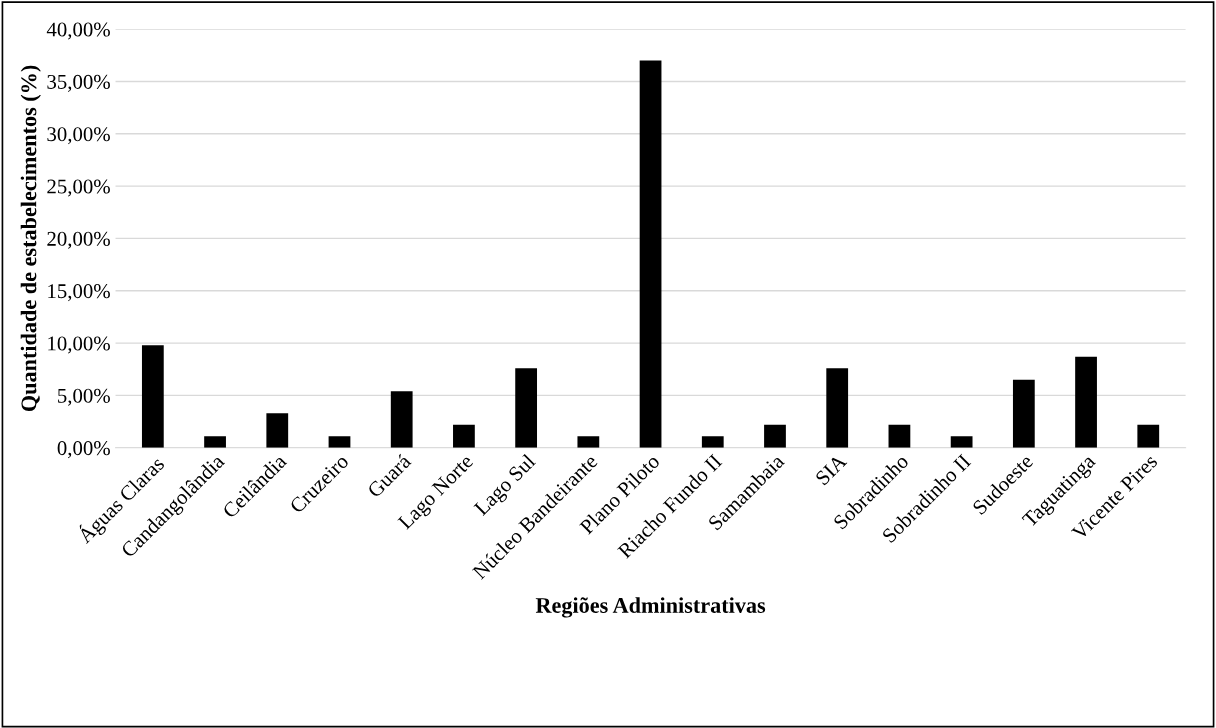  What do you see at coordinates (78, 136) in the screenshot?
I see `y-tick-label: 30,00%` at bounding box center [78, 136].